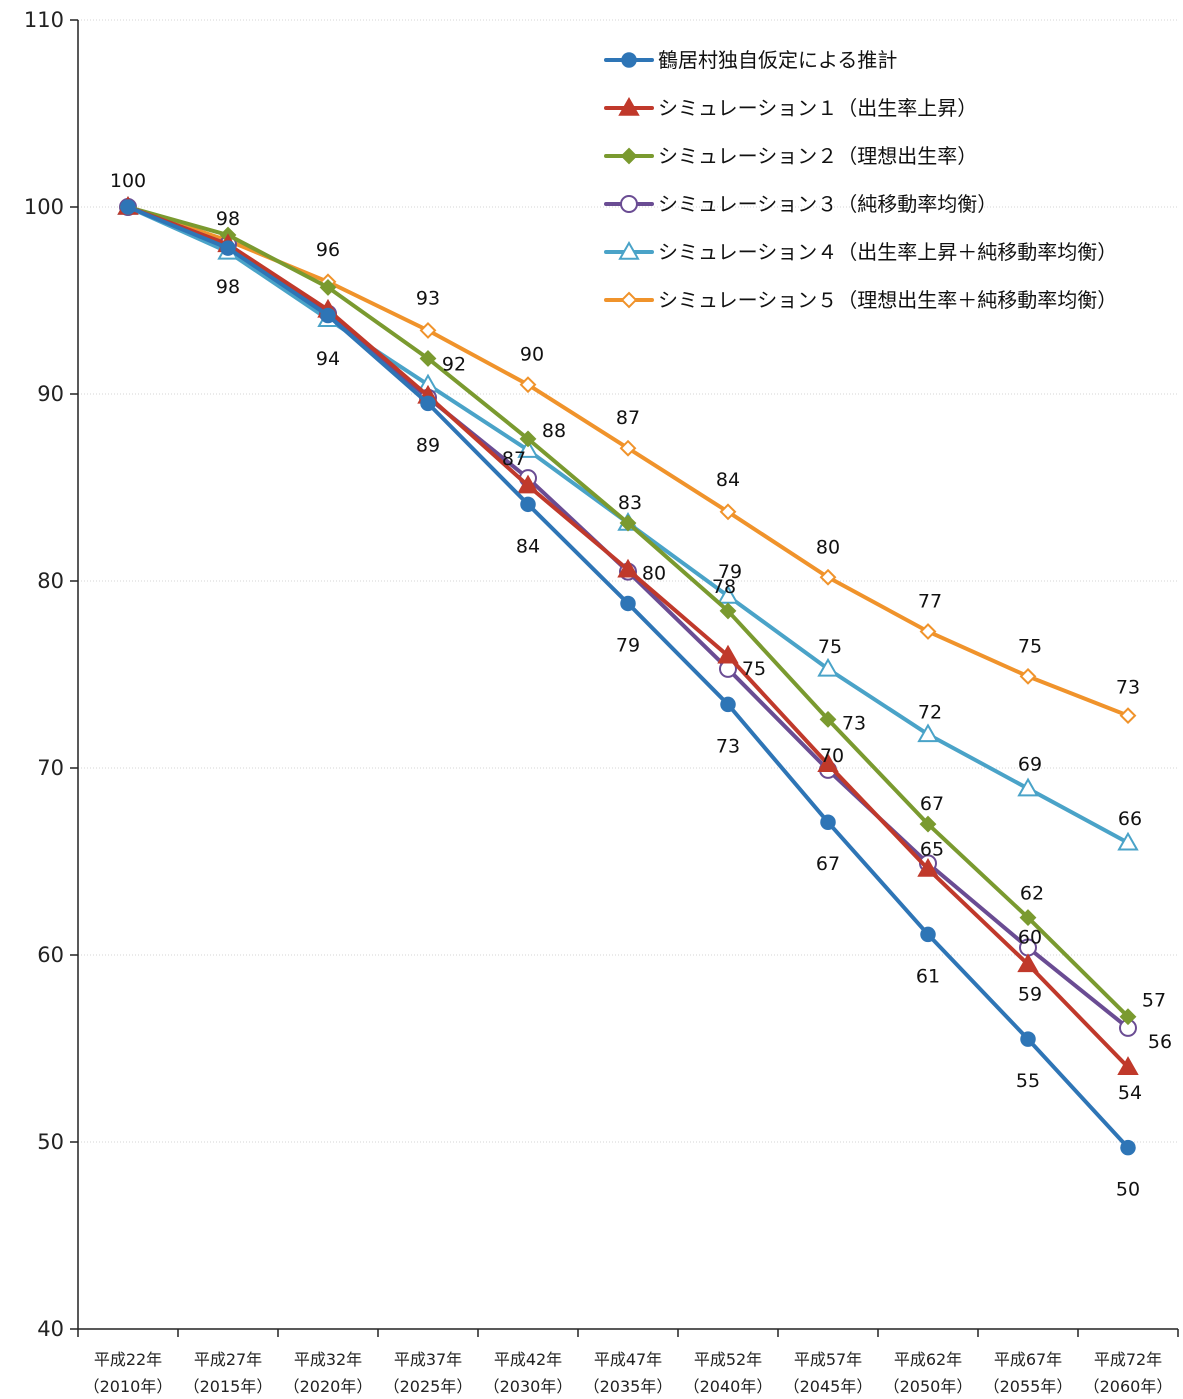 The image size is (1183, 1399). What do you see at coordinates (128, 181) in the screenshot?
I see `data-label: 100` at bounding box center [128, 181].